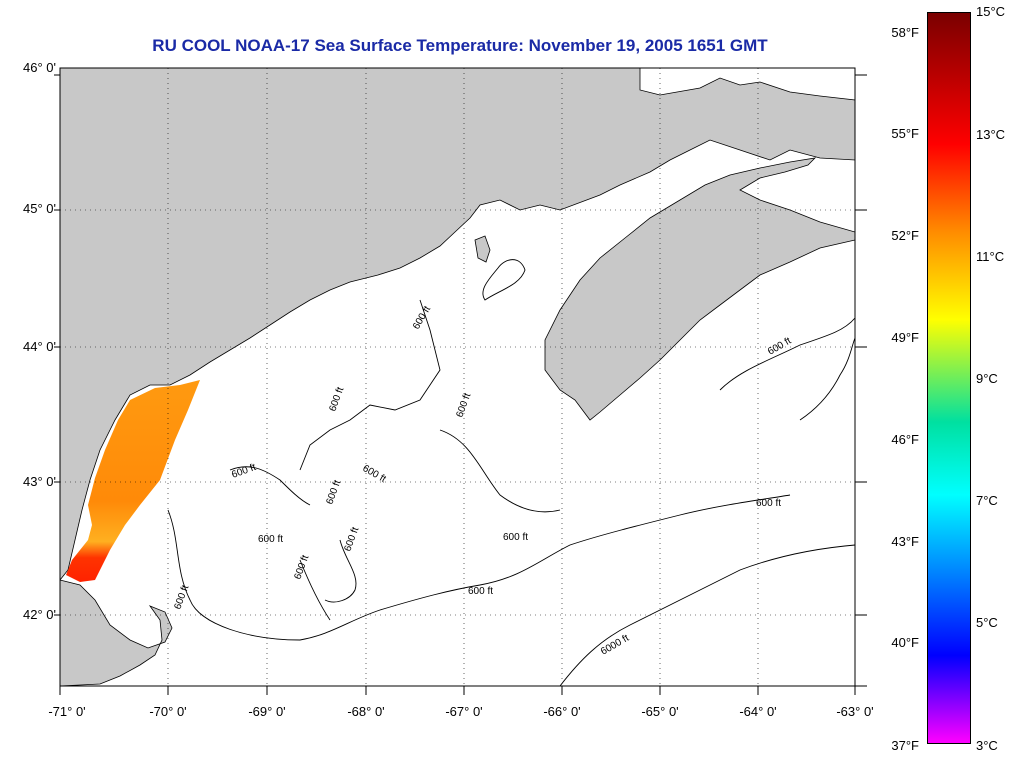  What do you see at coordinates (987, 745) in the screenshot?
I see `colorbar-c-label: 3°C` at bounding box center [987, 745].